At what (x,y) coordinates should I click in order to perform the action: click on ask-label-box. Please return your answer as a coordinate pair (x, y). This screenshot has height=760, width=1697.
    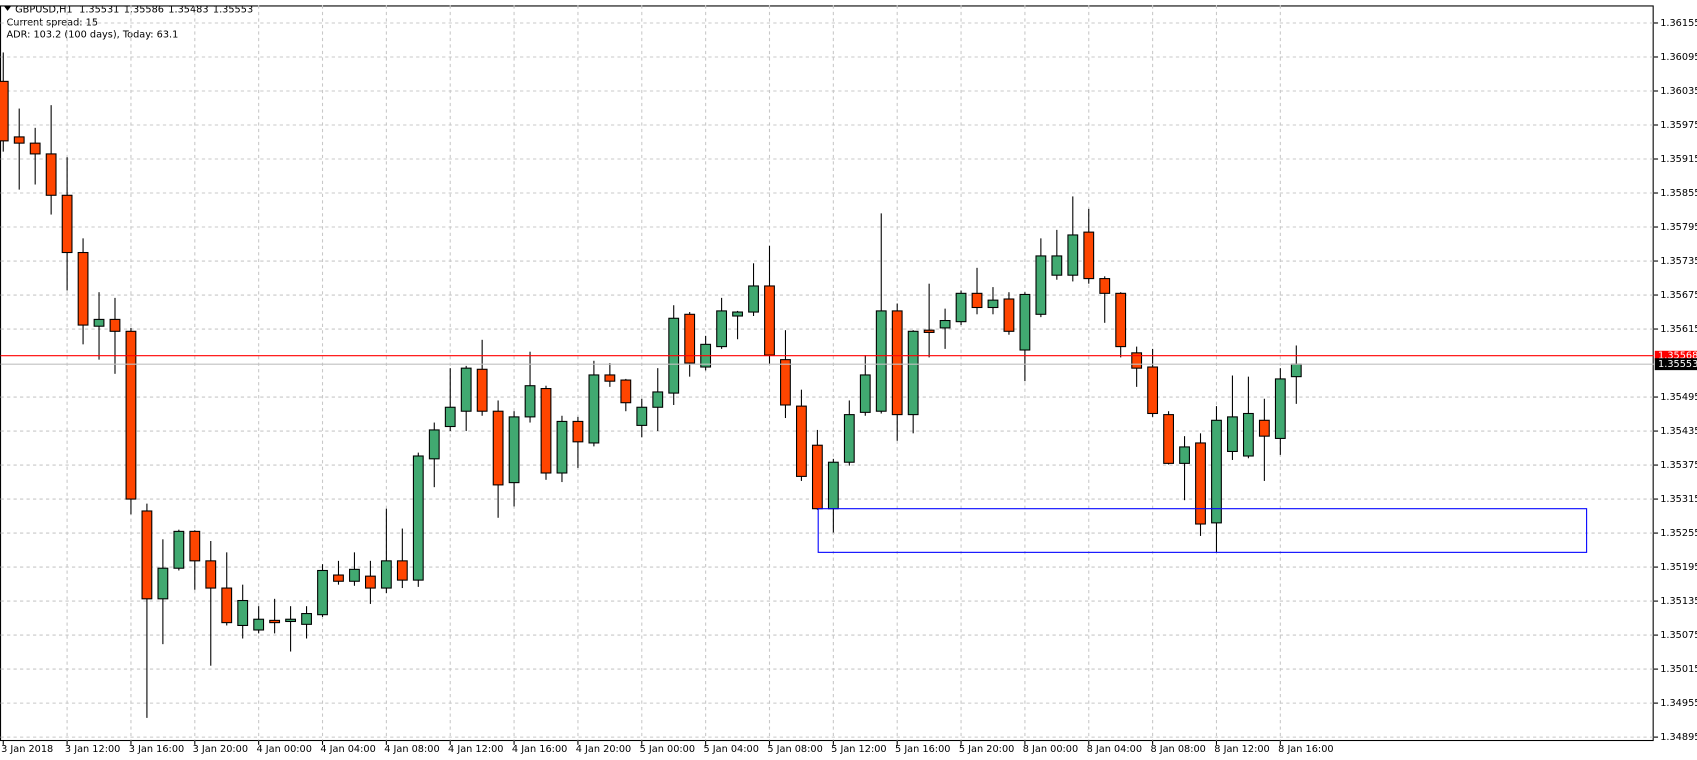
    Looking at the image, I should click on (1675, 355).